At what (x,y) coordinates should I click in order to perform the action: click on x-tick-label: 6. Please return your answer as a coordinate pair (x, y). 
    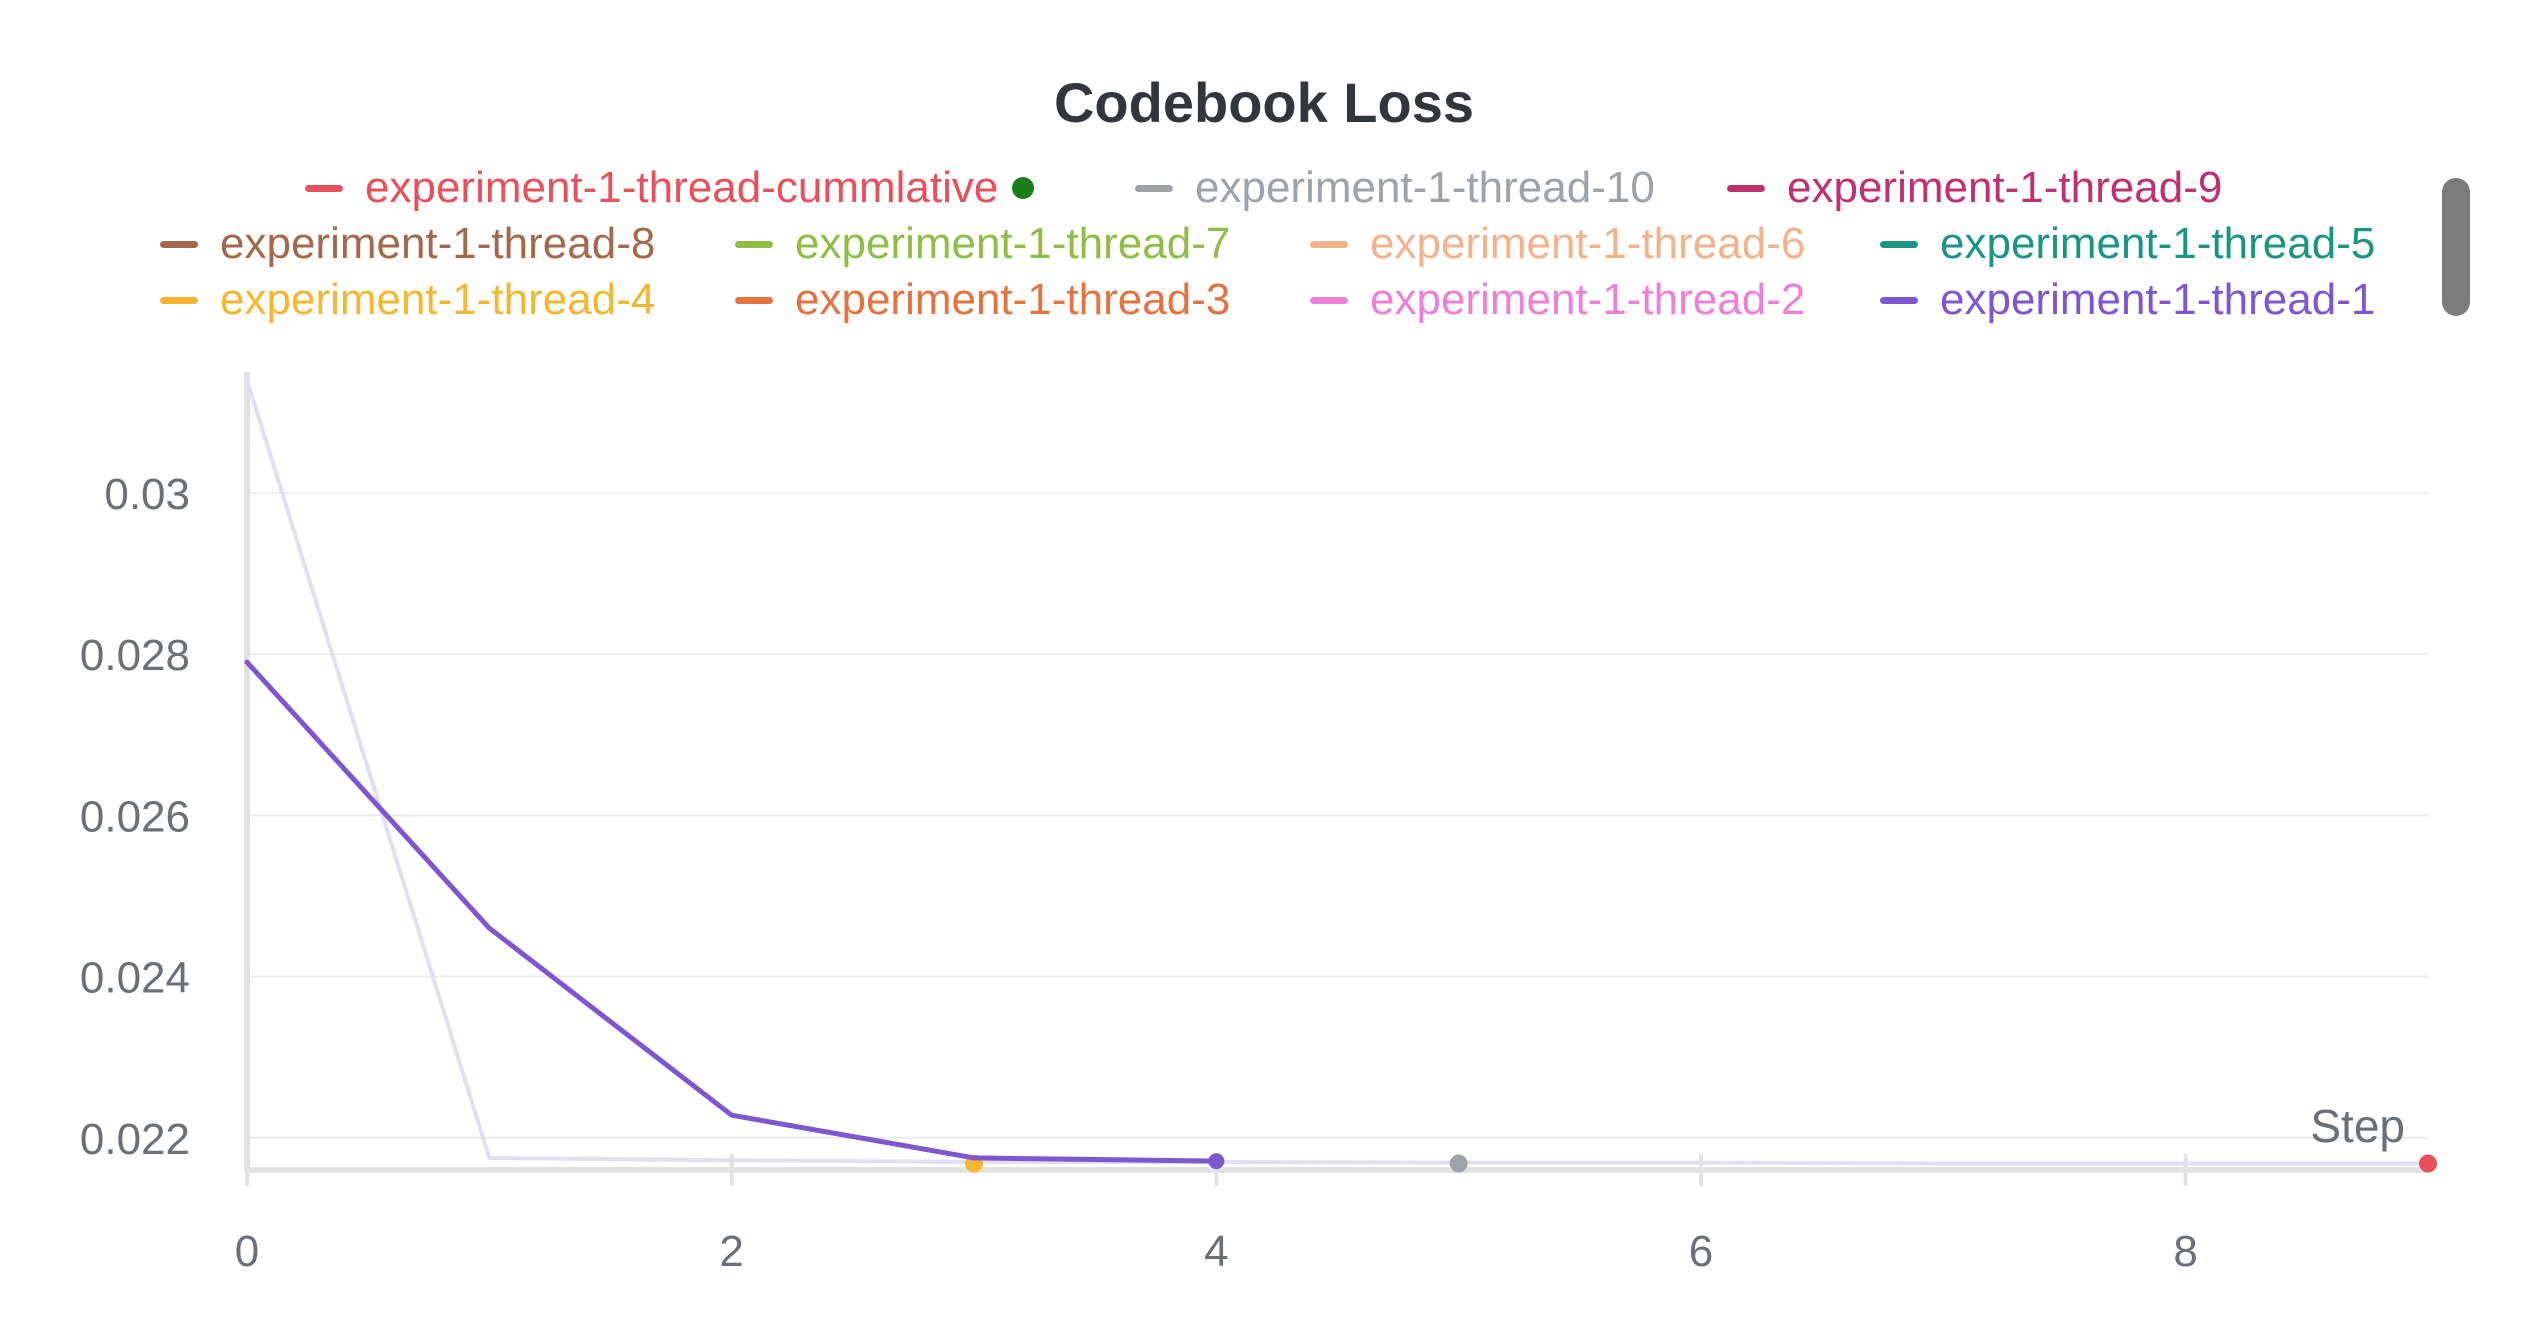
    Looking at the image, I should click on (1701, 1251).